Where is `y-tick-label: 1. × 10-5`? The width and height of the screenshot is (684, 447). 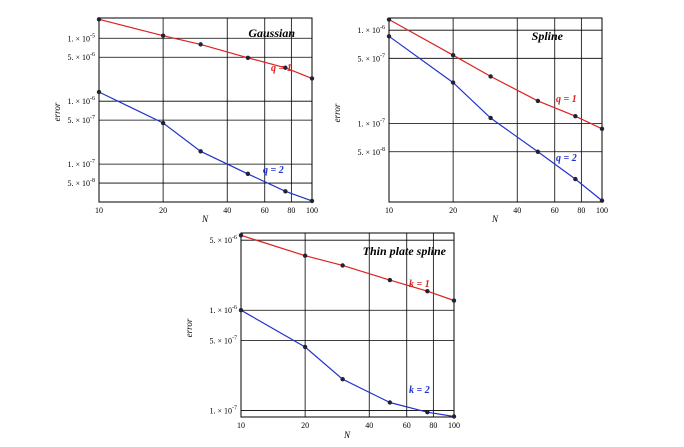 y-tick-label: 1. × 10-5 is located at coordinates (81, 38).